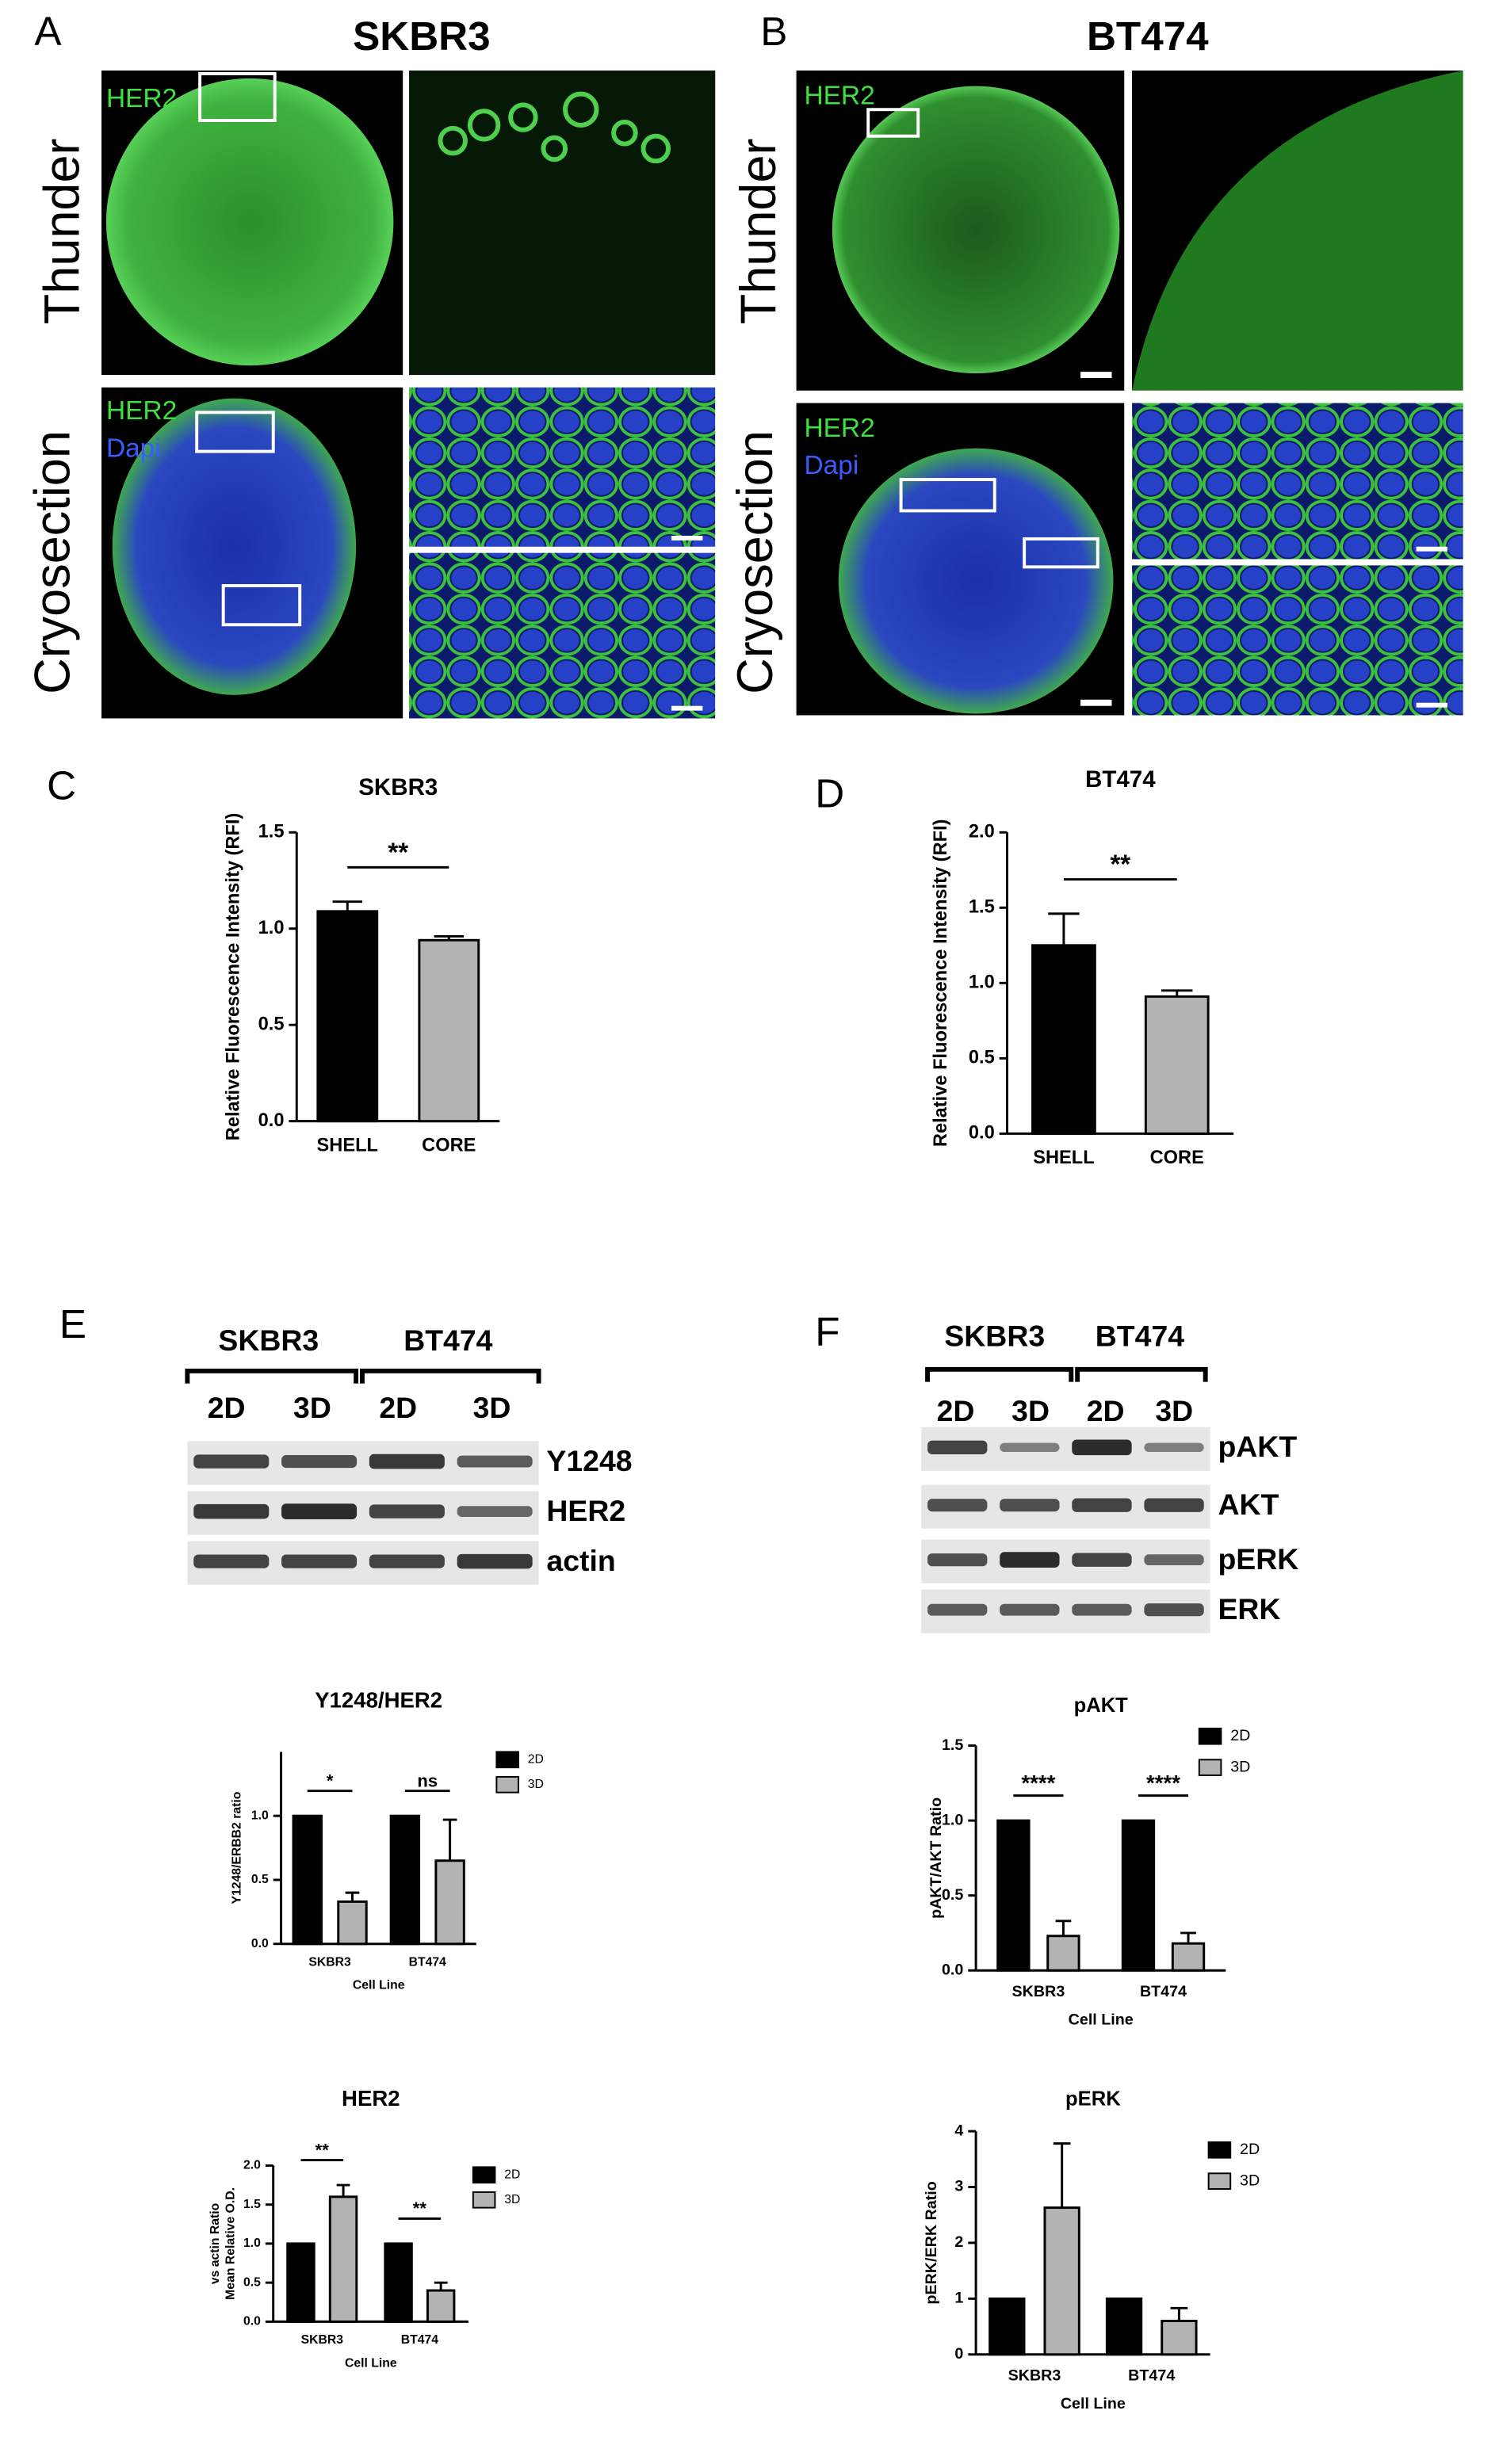  I want to click on y-axis-label: vs actin Ratio, so click(215, 2243).